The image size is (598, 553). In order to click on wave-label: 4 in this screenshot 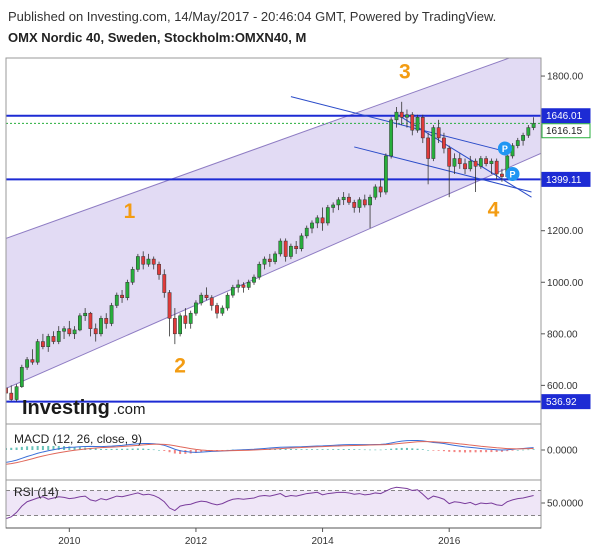, I will do `click(494, 210)`.